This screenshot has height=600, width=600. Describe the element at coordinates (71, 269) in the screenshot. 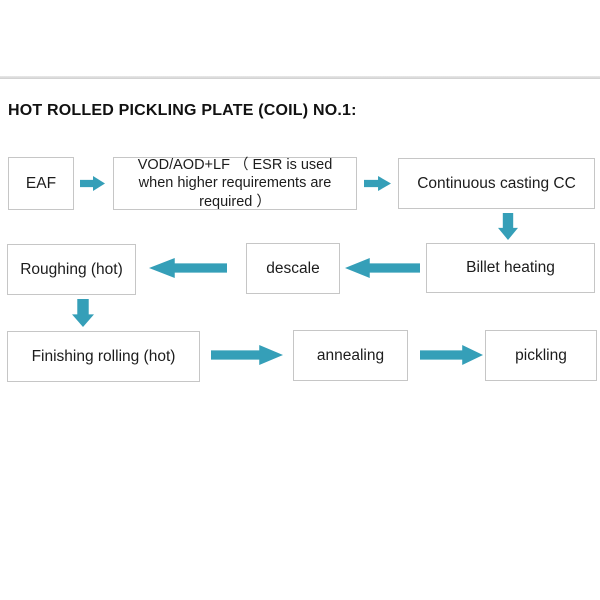

I see `flow-node-roughing-hot: Roughing (hot)` at that location.